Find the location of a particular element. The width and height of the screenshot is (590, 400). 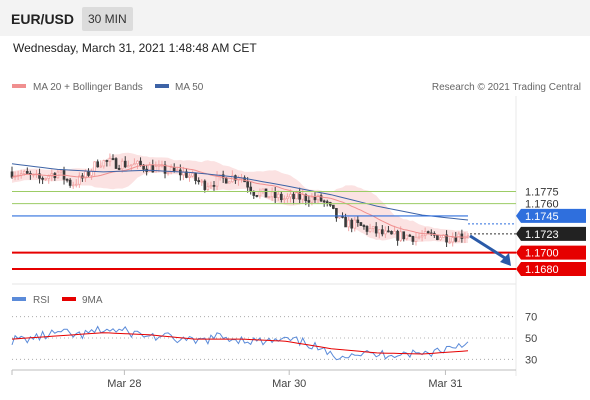

ma20-legend-label: MA 20 + Bollinger Bands is located at coordinates (88, 87).